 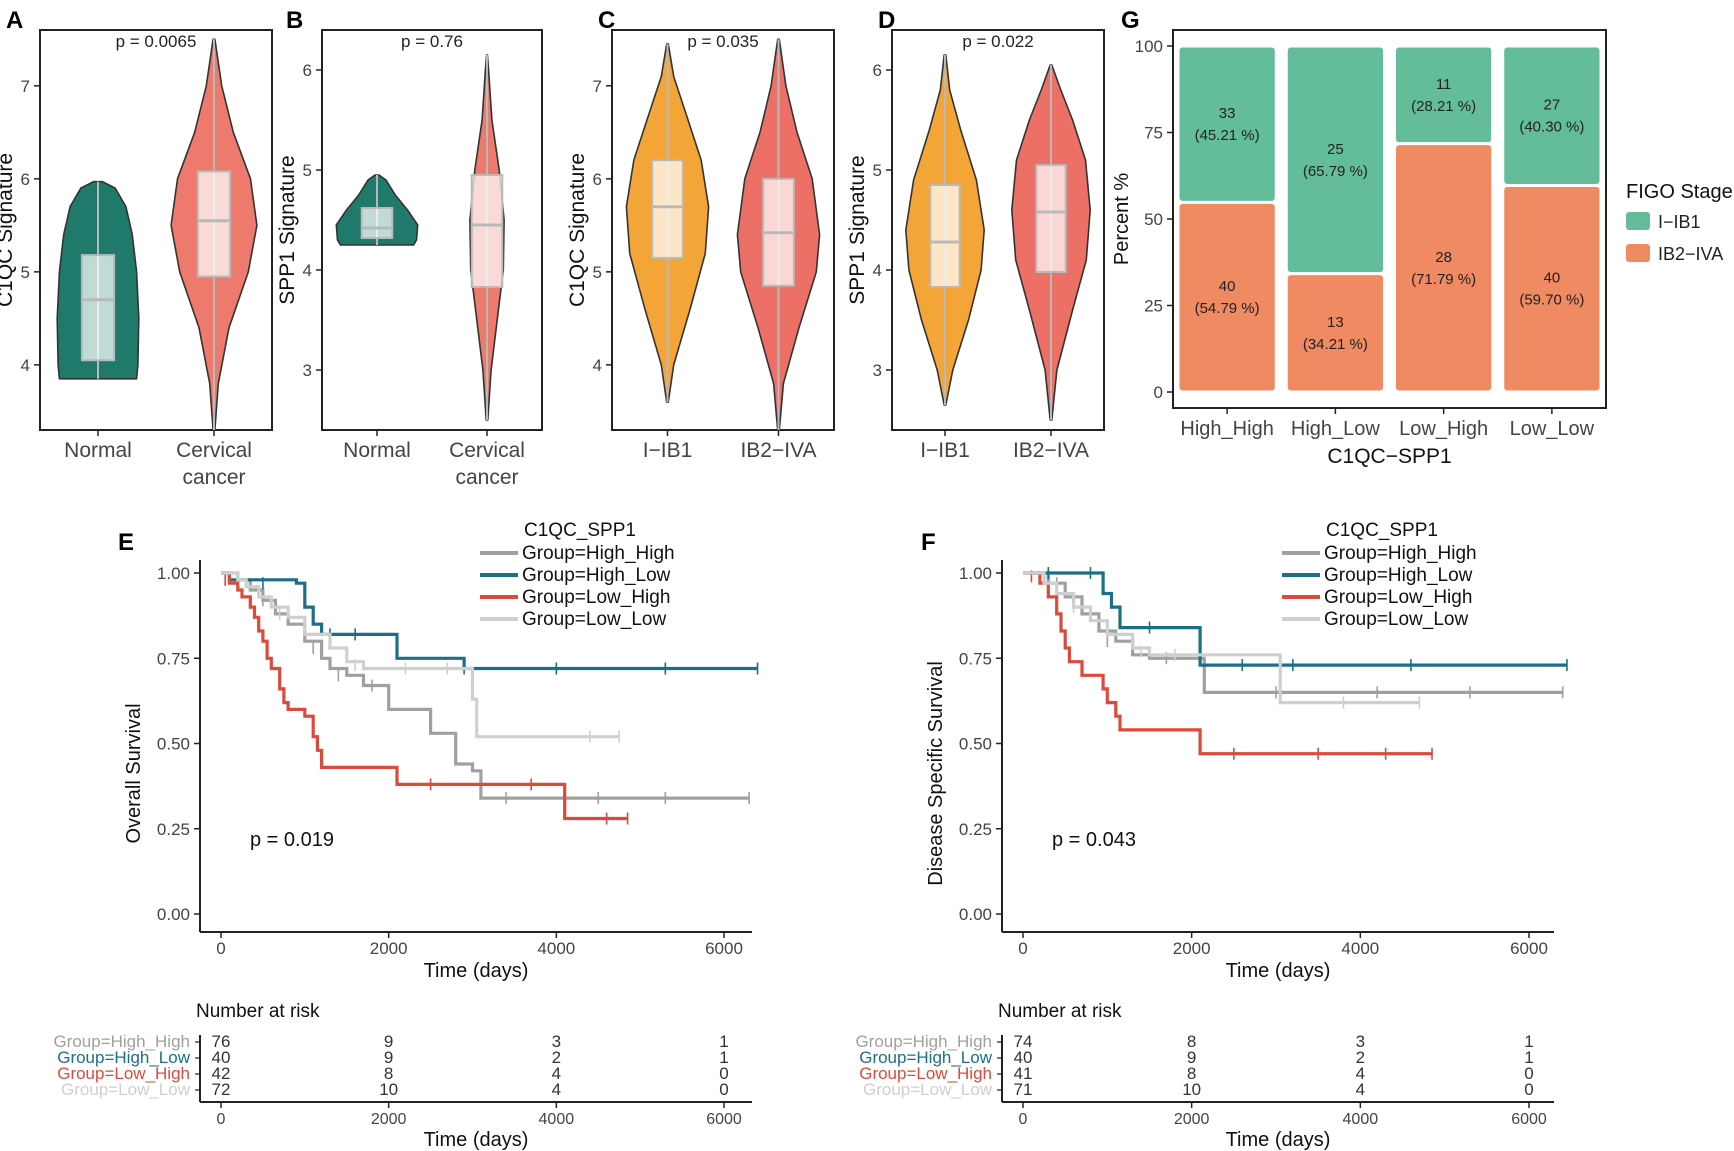 I want to click on bar-percent-label: (65.79 %), so click(x=1335, y=171).